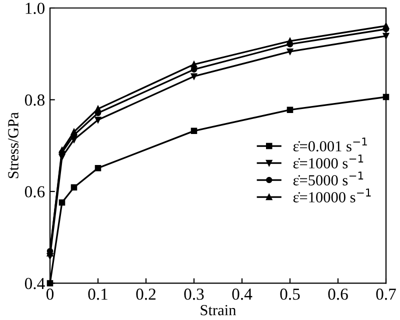 Image resolution: width=400 pixels, height=320 pixels. What do you see at coordinates (330, 145) in the screenshot?
I see `legend-label: ε̇=0.001 s$^{−1}$` at bounding box center [330, 145].